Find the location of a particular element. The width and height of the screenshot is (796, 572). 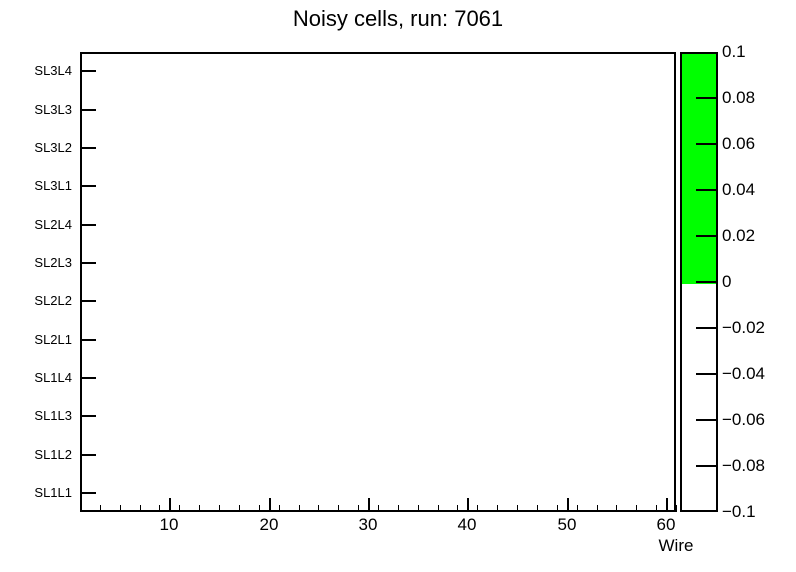

y-axis-label-sl2l3: SL2L3 is located at coordinates (36, 262).